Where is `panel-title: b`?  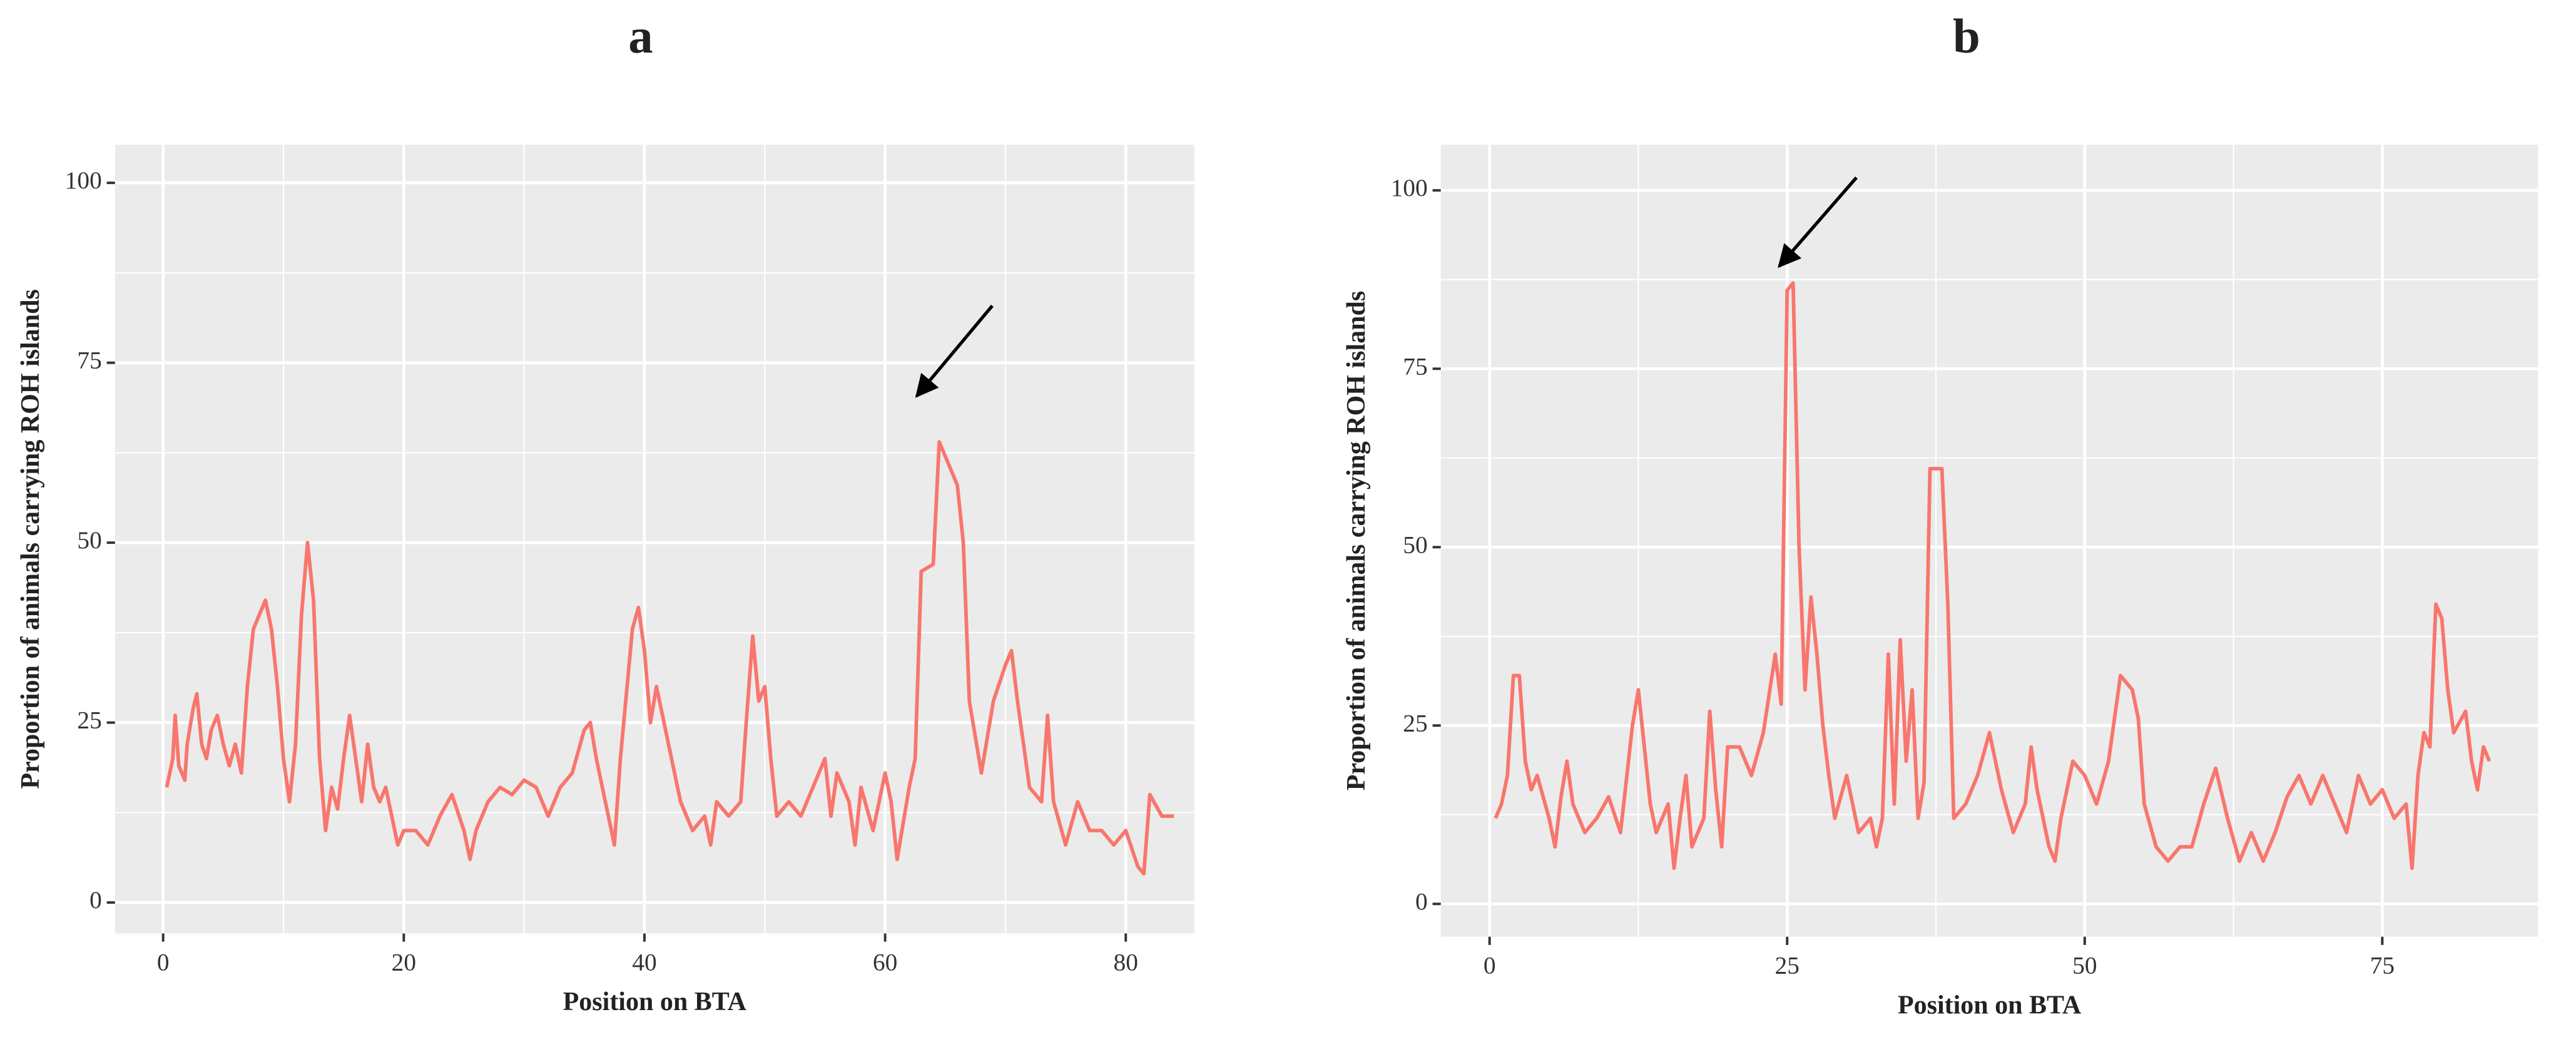 panel-title: b is located at coordinates (1967, 36).